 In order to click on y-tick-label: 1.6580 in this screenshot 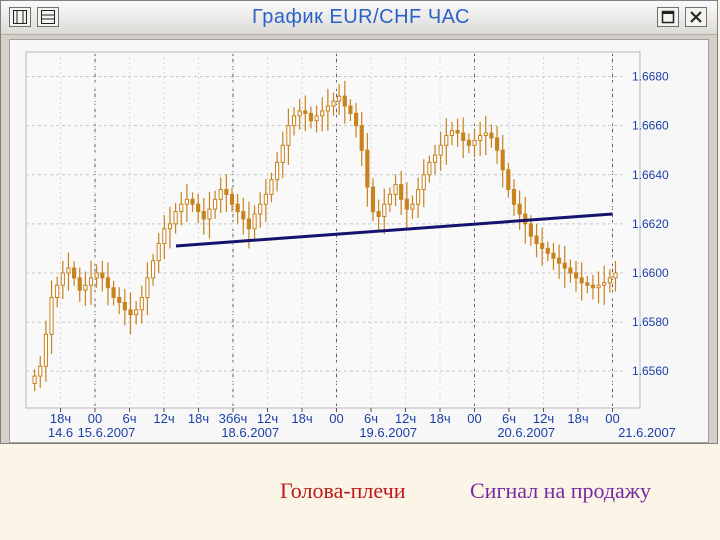, I will do `click(650, 322)`.